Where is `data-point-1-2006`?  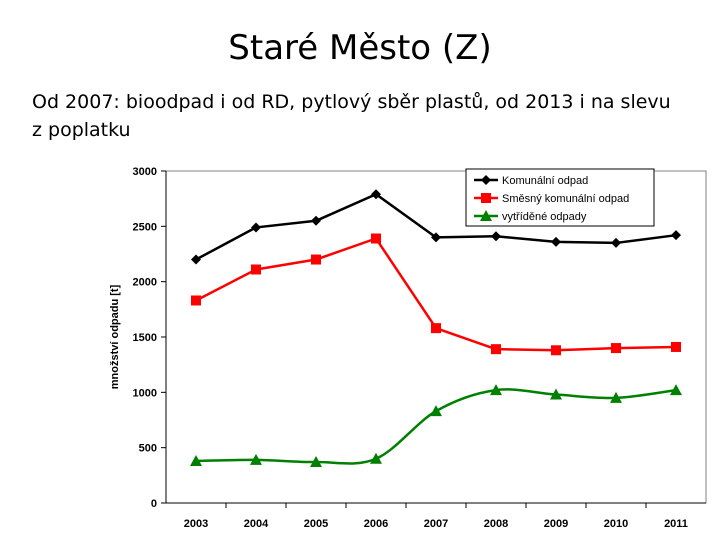
data-point-1-2006 is located at coordinates (376, 238).